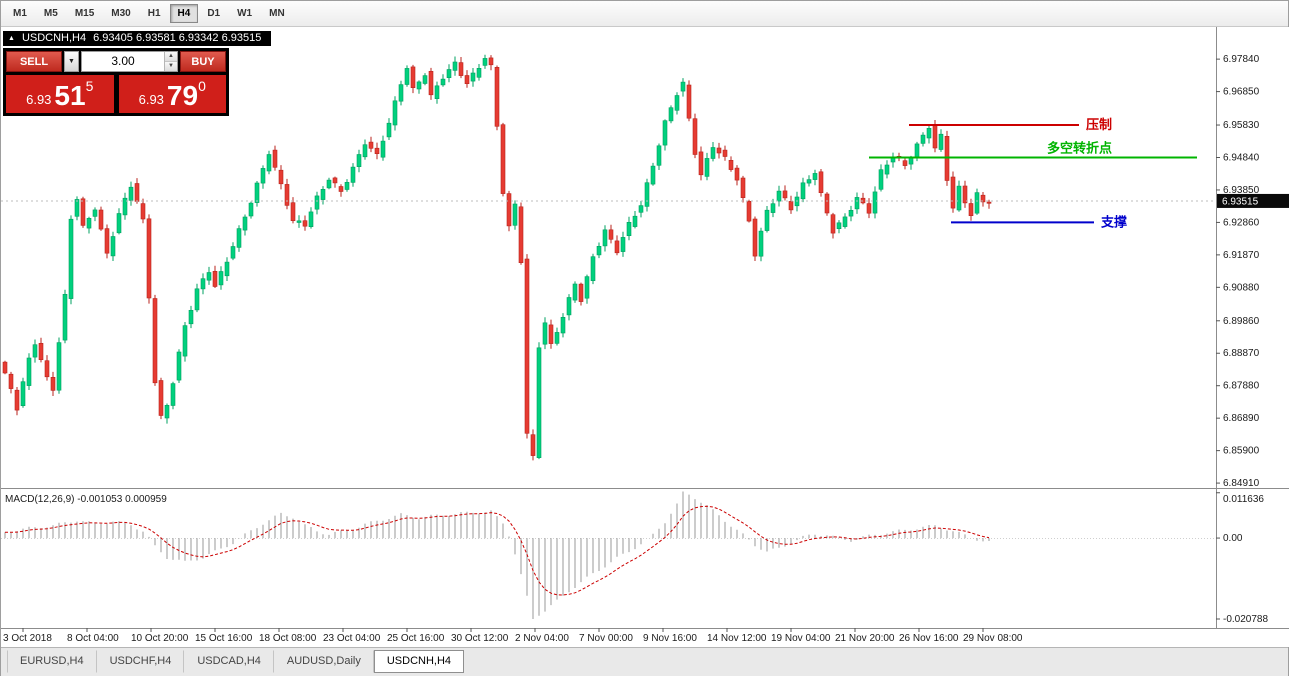 This screenshot has width=1289, height=676. Describe the element at coordinates (993, 638) in the screenshot. I see `svg-text: 29 Nov 08:00` at that location.